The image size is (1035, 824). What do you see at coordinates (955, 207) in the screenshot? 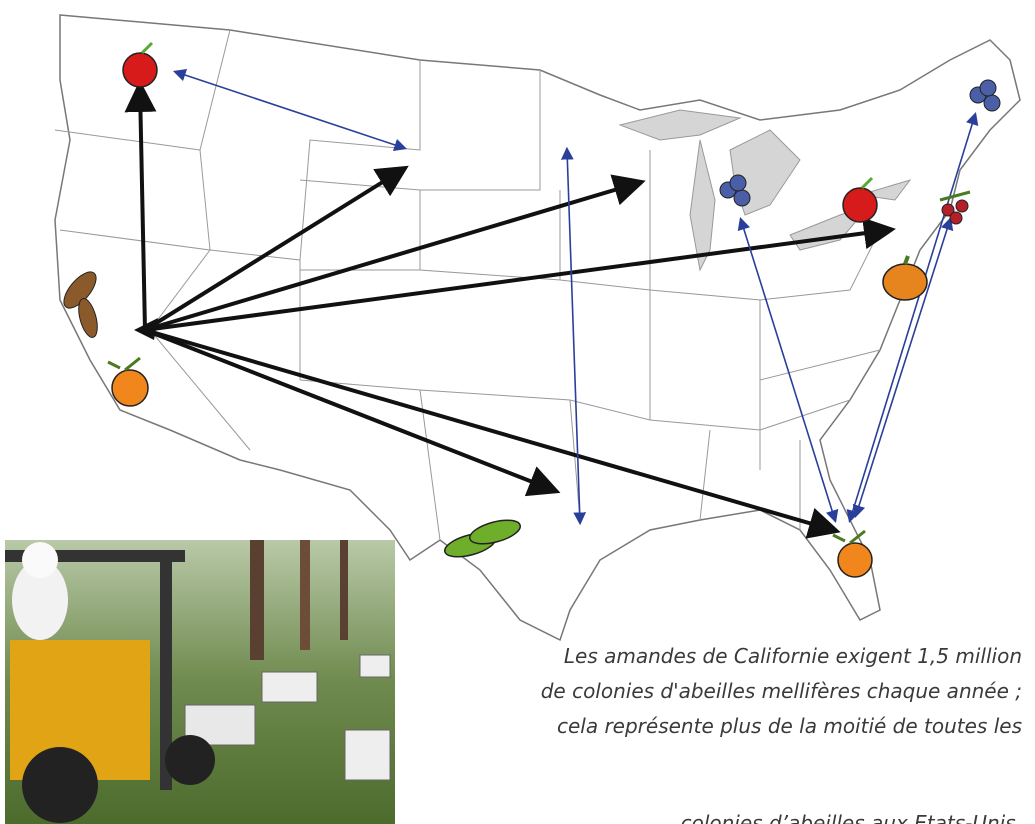
I see `cranberry-icon` at bounding box center [955, 207].